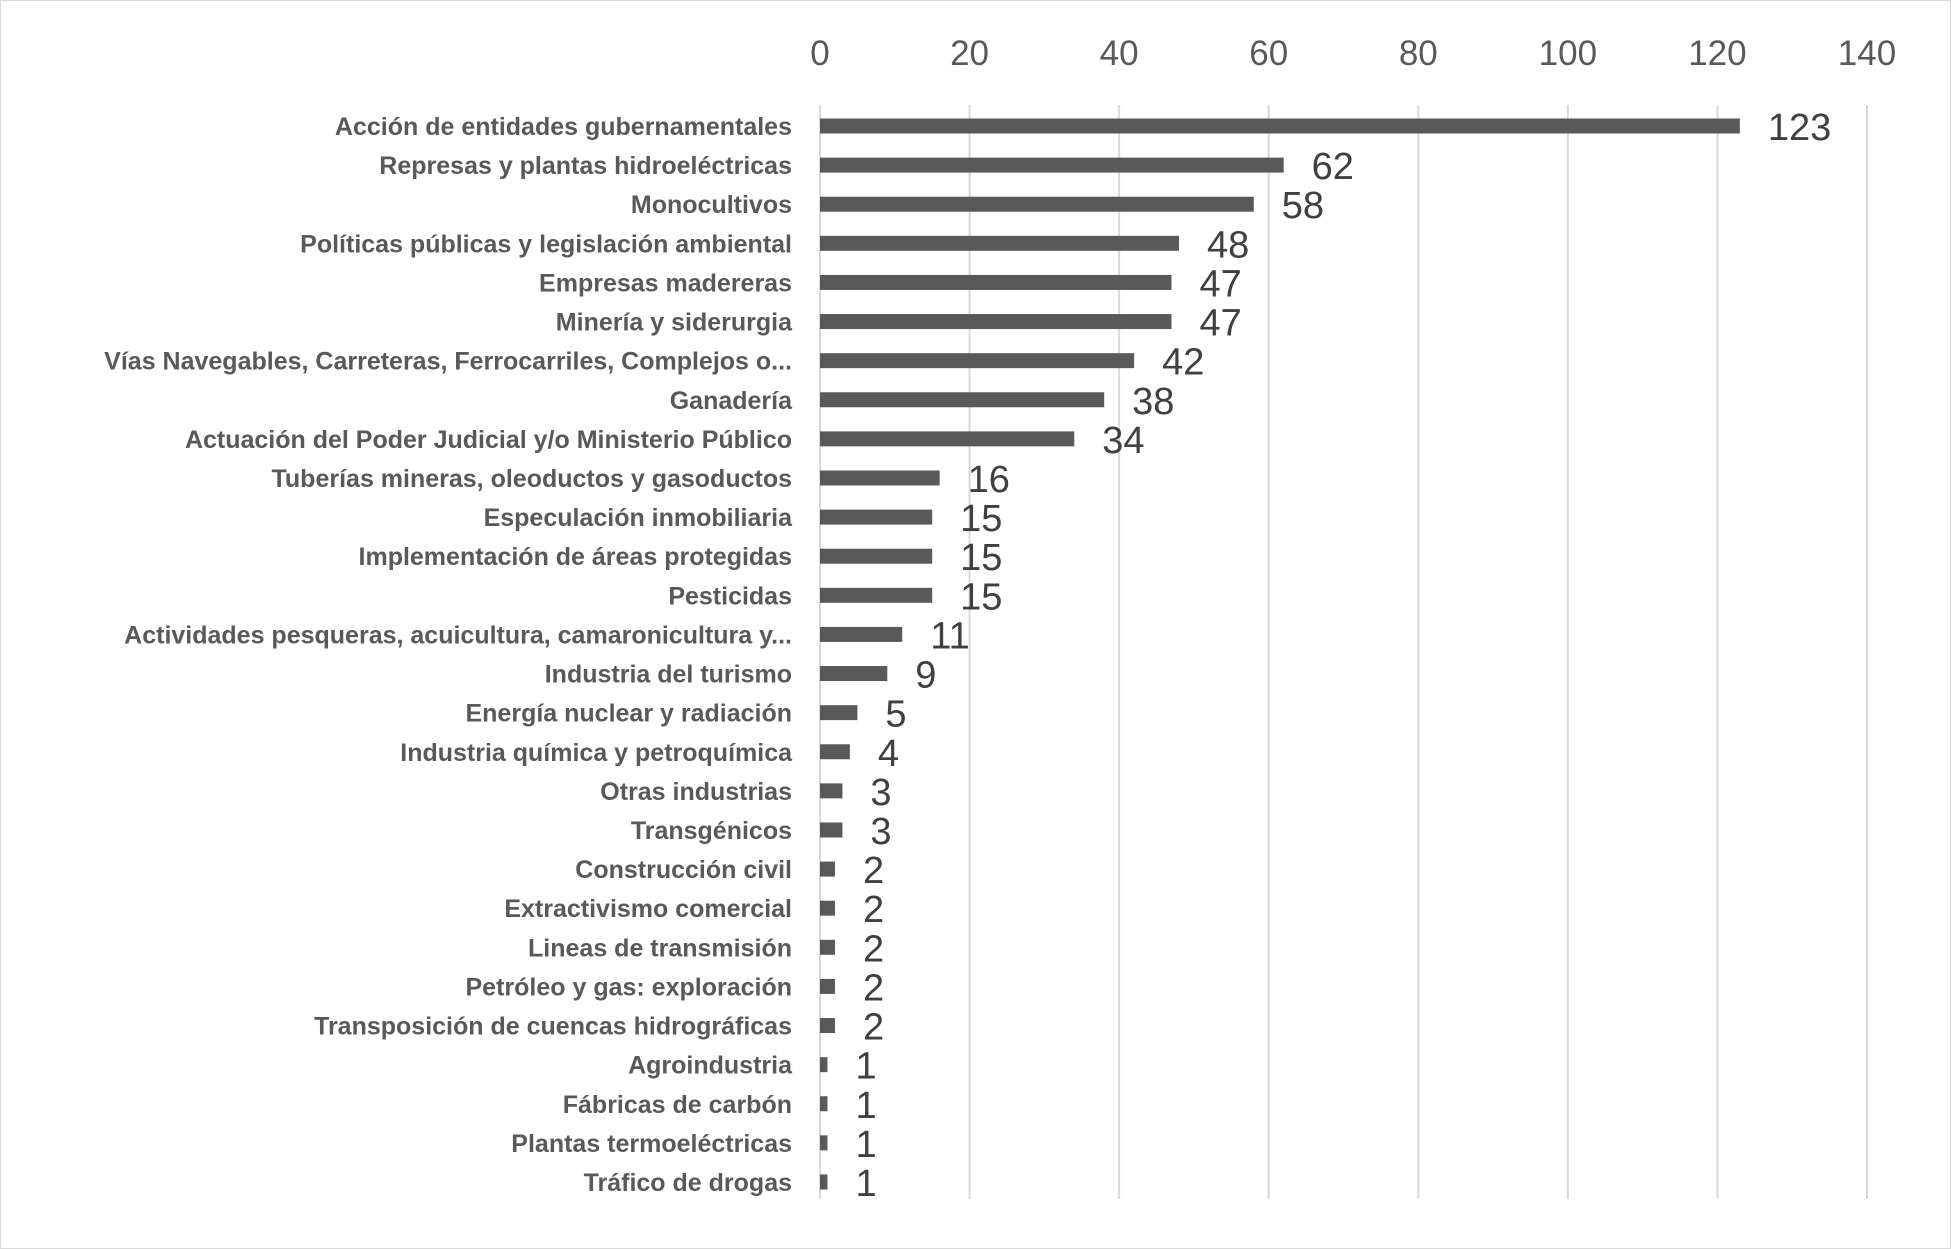 This screenshot has width=1951, height=1249. I want to click on category-label: Petróleo y gas: exploración, so click(629, 987).